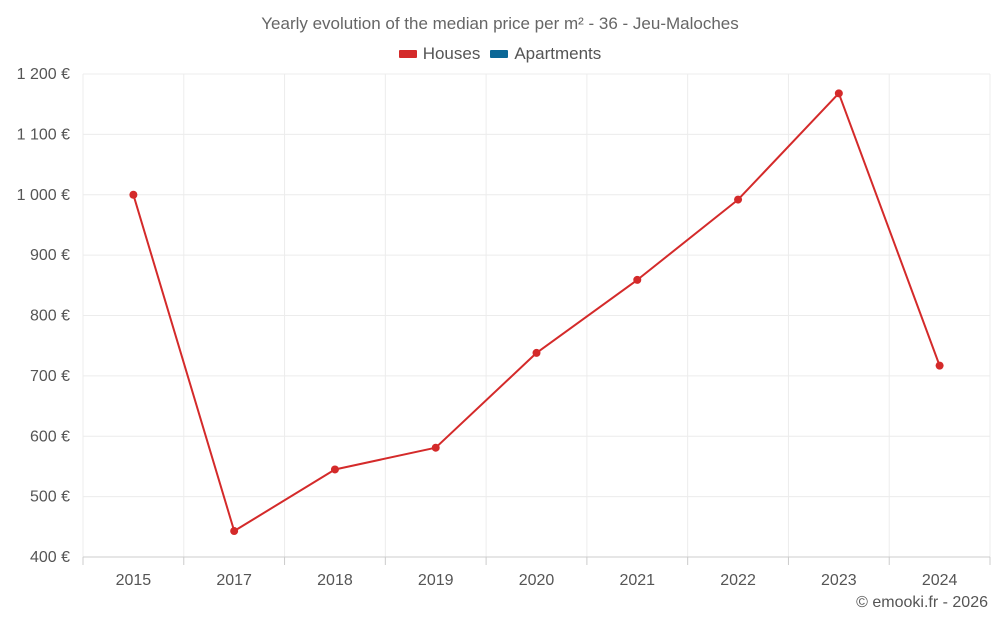 The height and width of the screenshot is (625, 1000). What do you see at coordinates (50, 436) in the screenshot?
I see `y-tick-label: 600 €` at bounding box center [50, 436].